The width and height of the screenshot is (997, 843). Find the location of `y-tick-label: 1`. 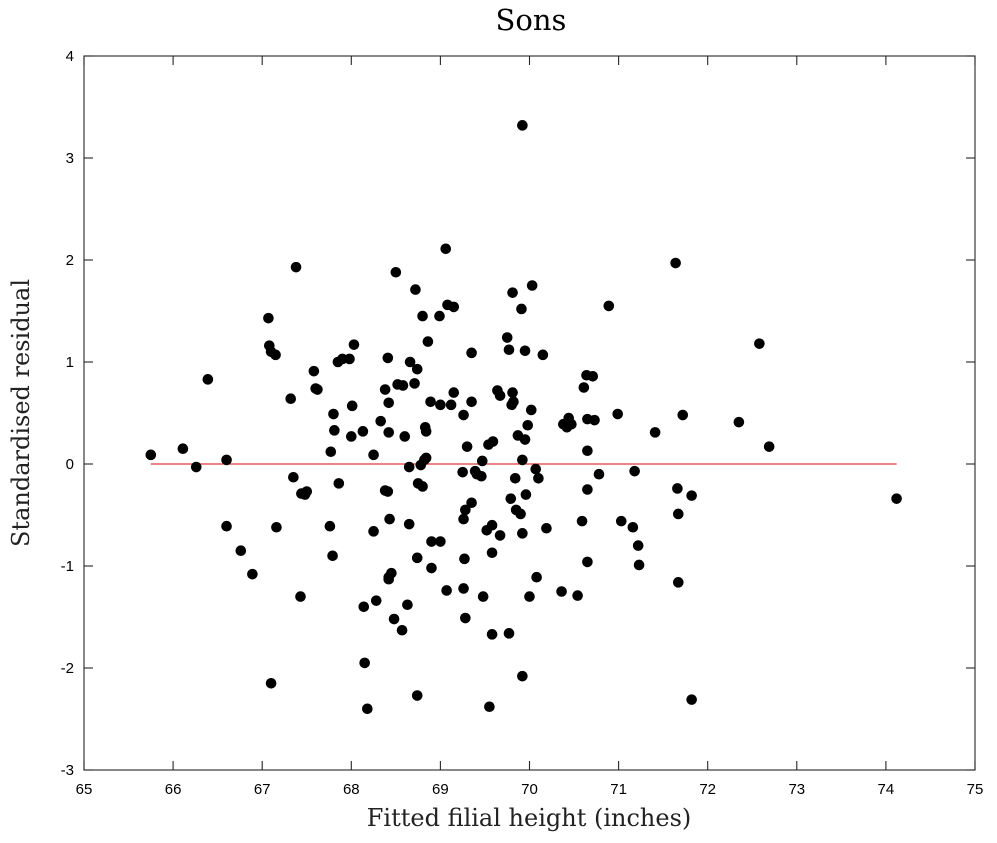

y-tick-label: 1 is located at coordinates (70, 362).